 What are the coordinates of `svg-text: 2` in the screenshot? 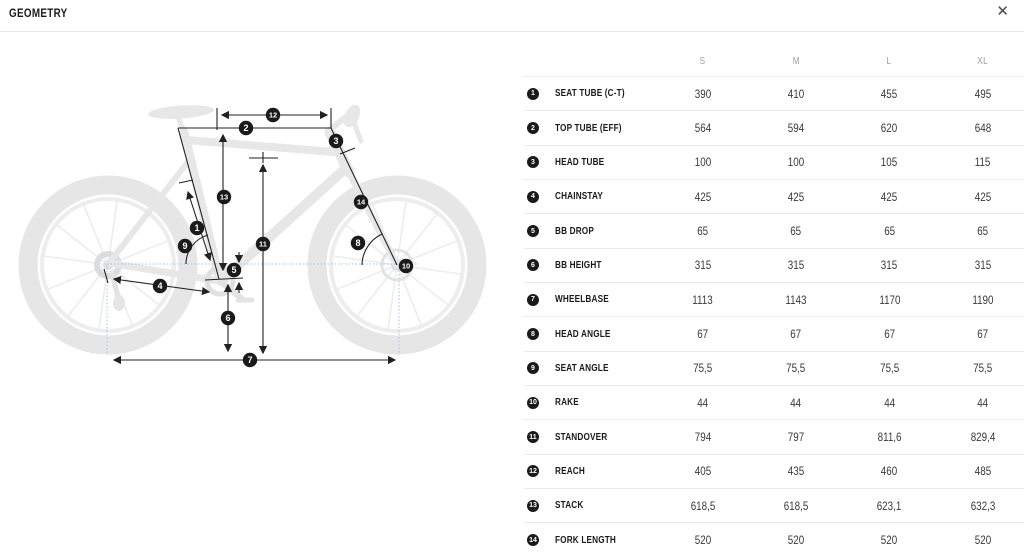 It's located at (245, 128).